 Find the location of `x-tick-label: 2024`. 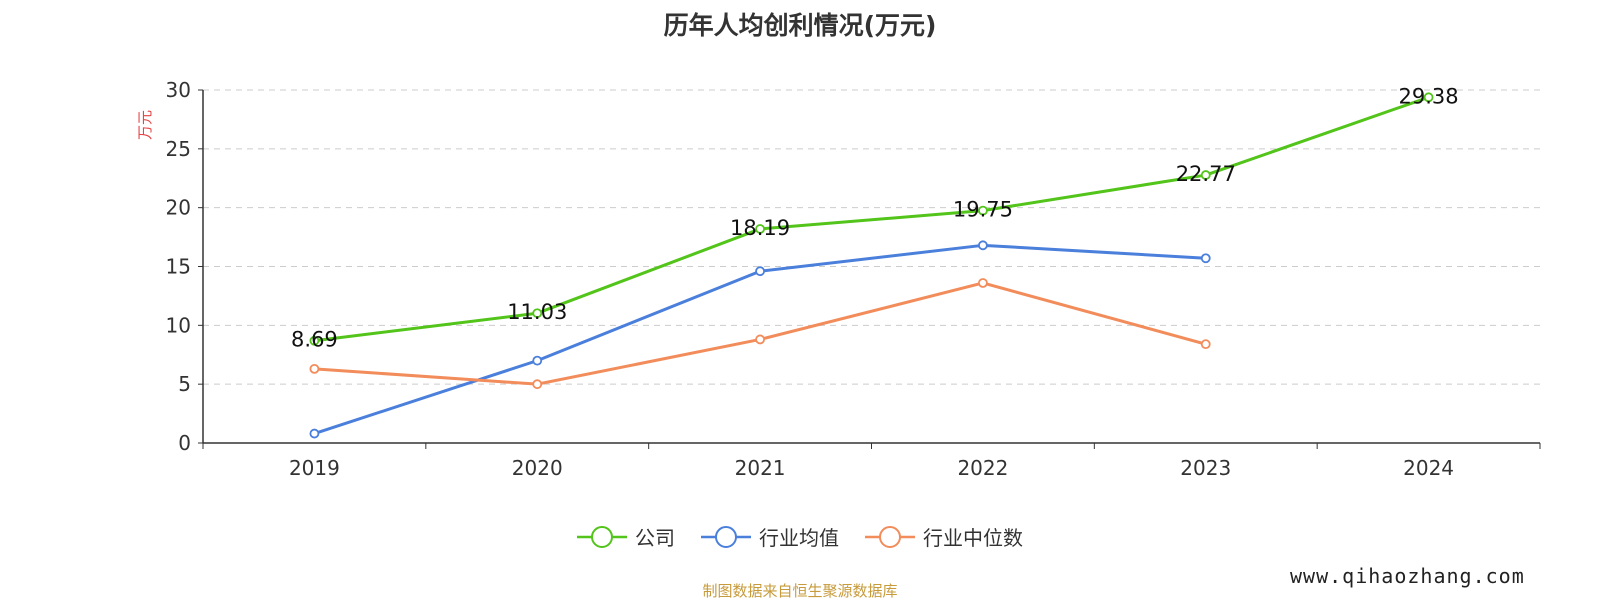

x-tick-label: 2024 is located at coordinates (1428, 468).